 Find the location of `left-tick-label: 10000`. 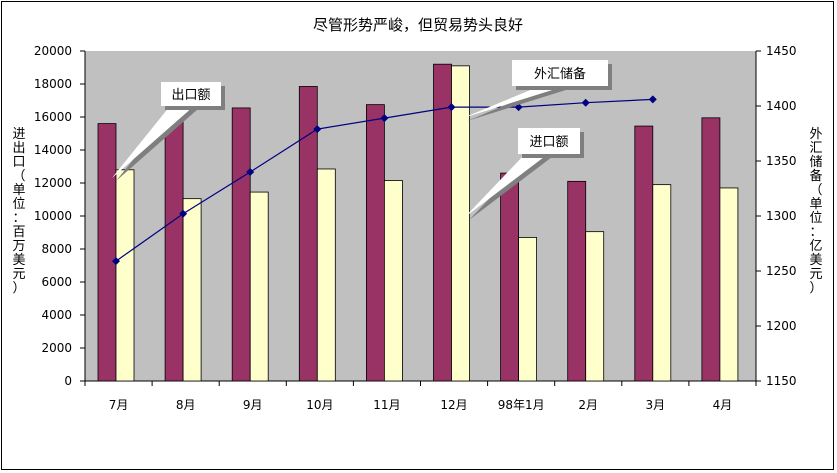

left-tick-label: 10000 is located at coordinates (53, 216).